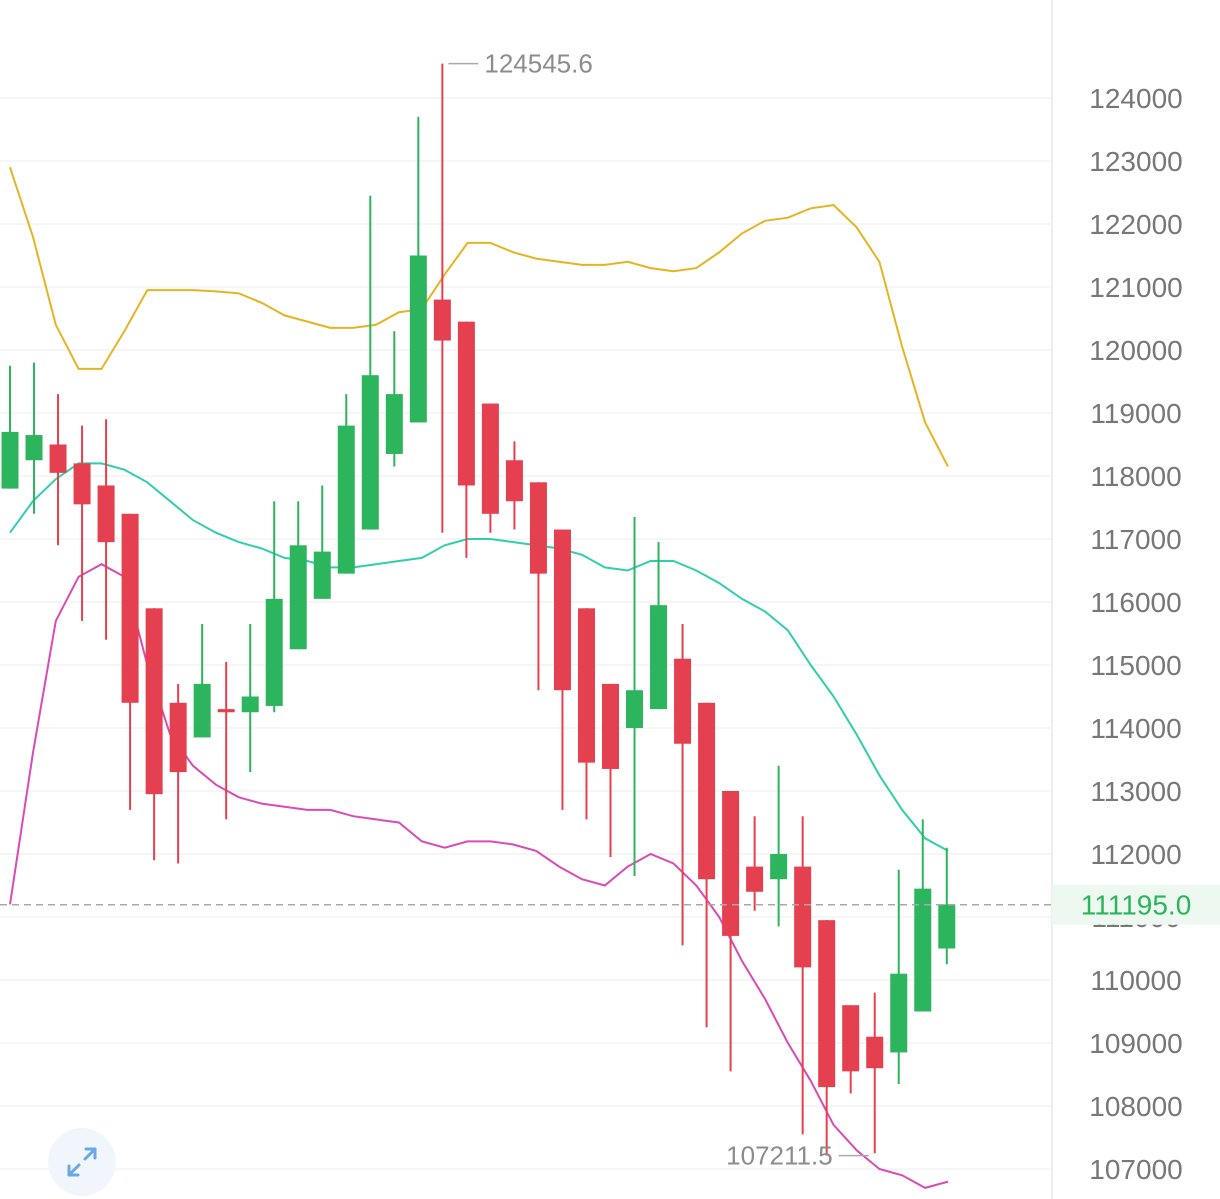  Describe the element at coordinates (1135, 1106) in the screenshot. I see `y-tick-label: 108000` at that location.